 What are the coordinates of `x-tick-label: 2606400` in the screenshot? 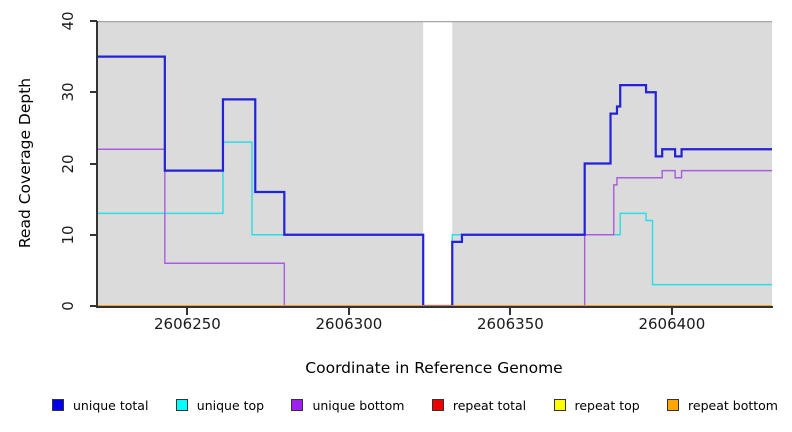 It's located at (672, 324).